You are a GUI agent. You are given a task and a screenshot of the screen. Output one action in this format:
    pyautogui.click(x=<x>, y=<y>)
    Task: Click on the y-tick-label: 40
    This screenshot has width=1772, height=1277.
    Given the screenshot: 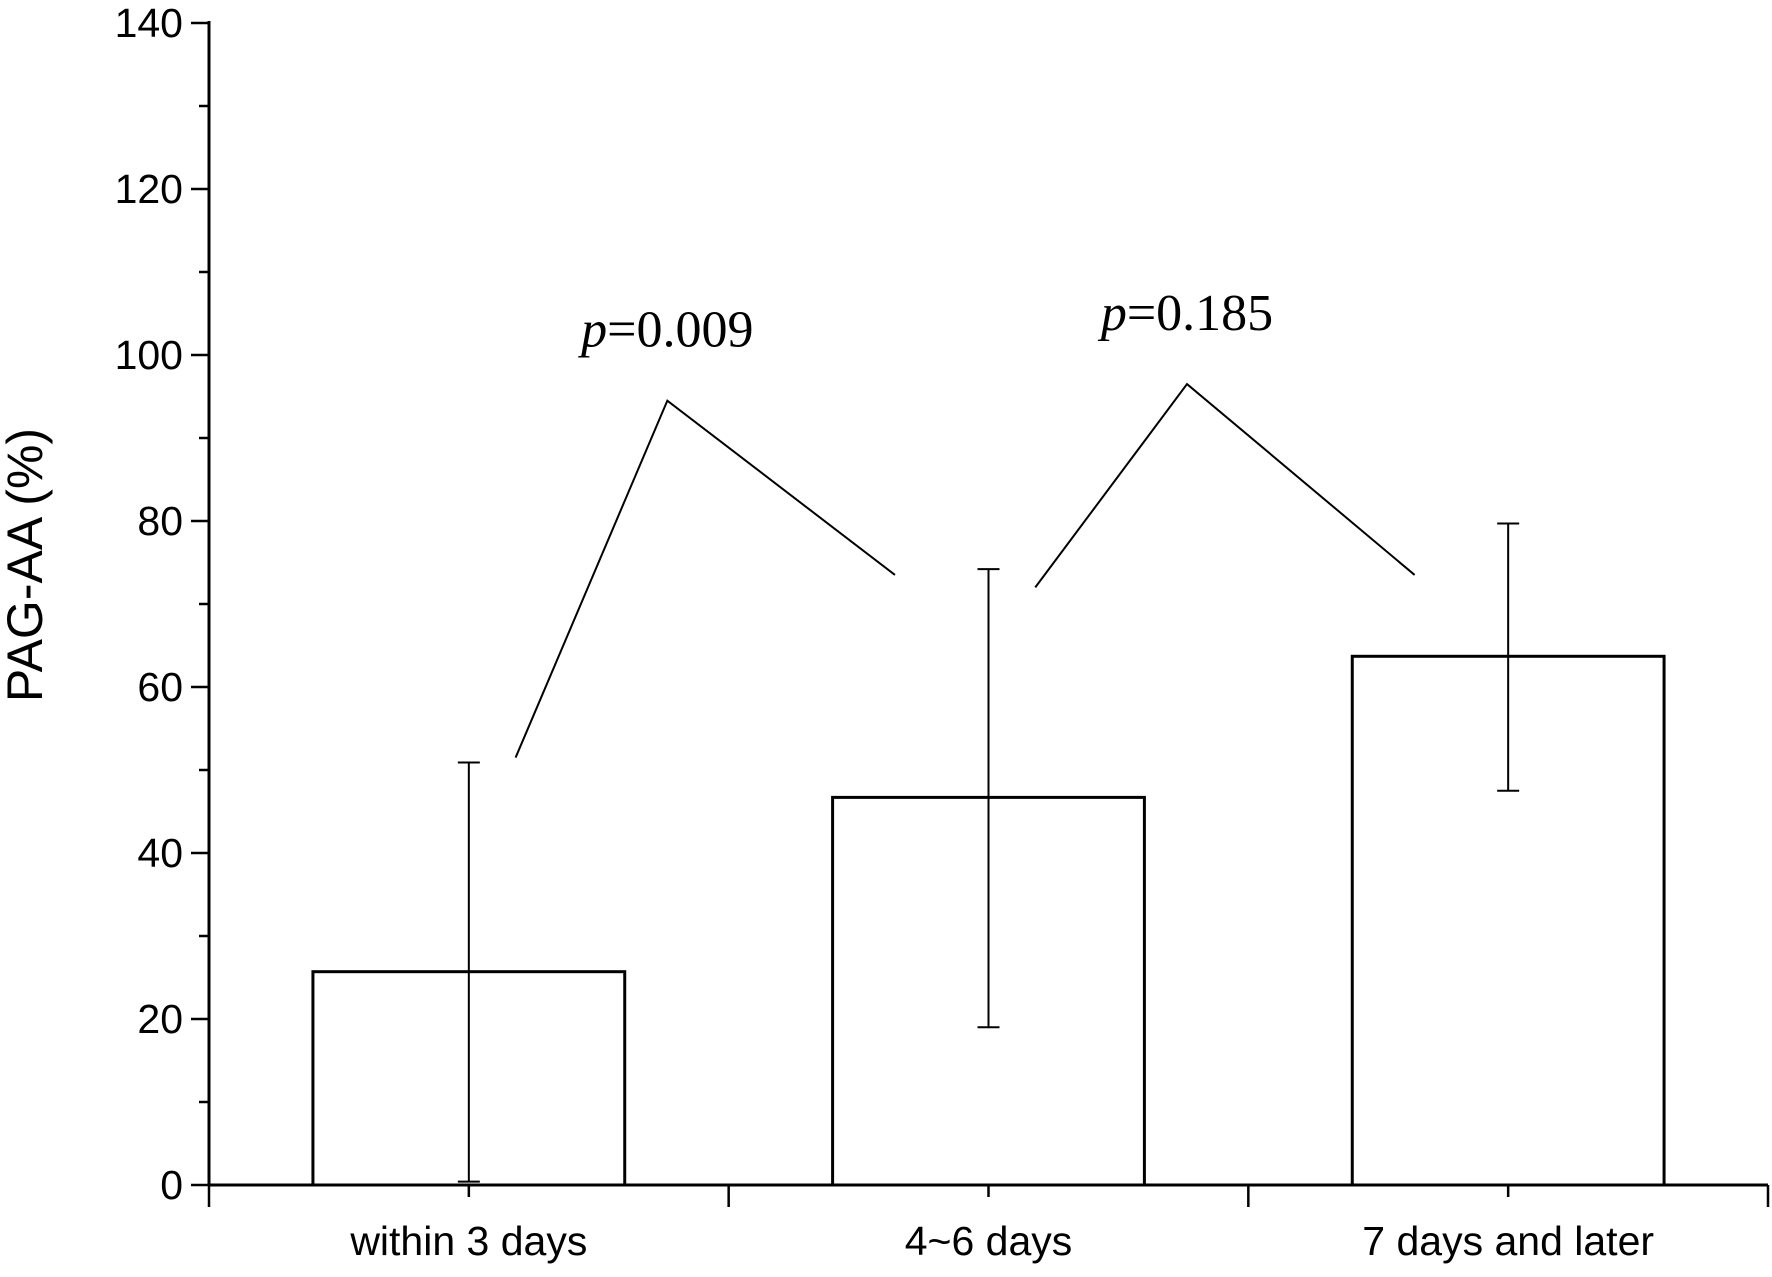 What is the action you would take?
    pyautogui.click(x=160, y=853)
    